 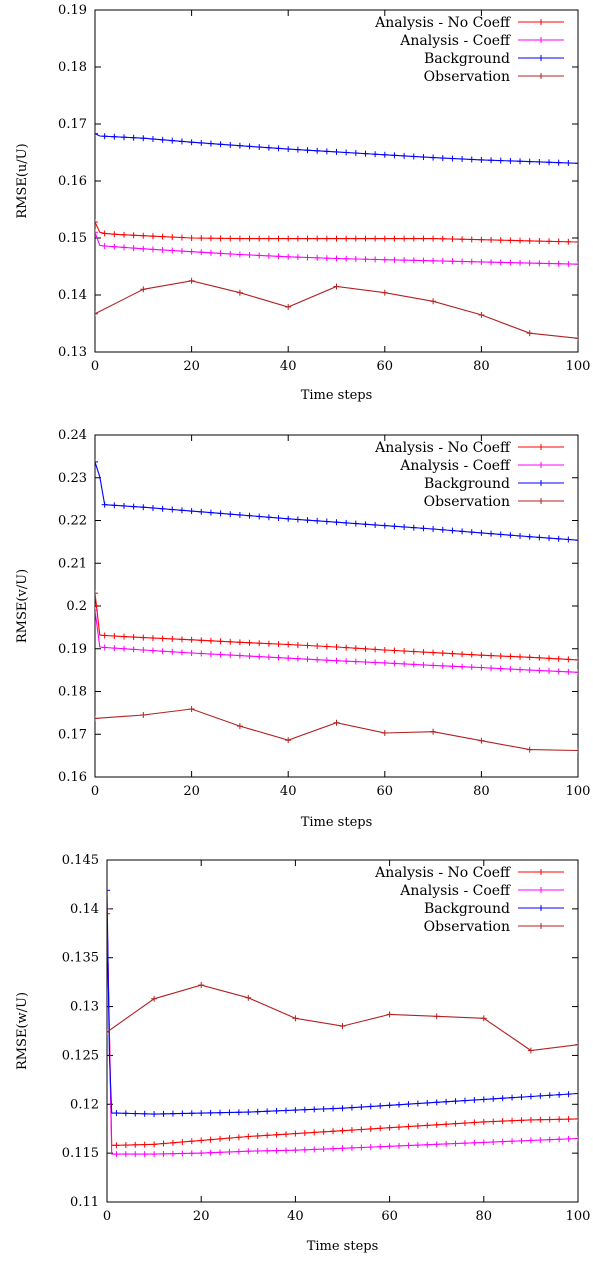 I want to click on x-tick-label: 100, so click(x=578, y=366).